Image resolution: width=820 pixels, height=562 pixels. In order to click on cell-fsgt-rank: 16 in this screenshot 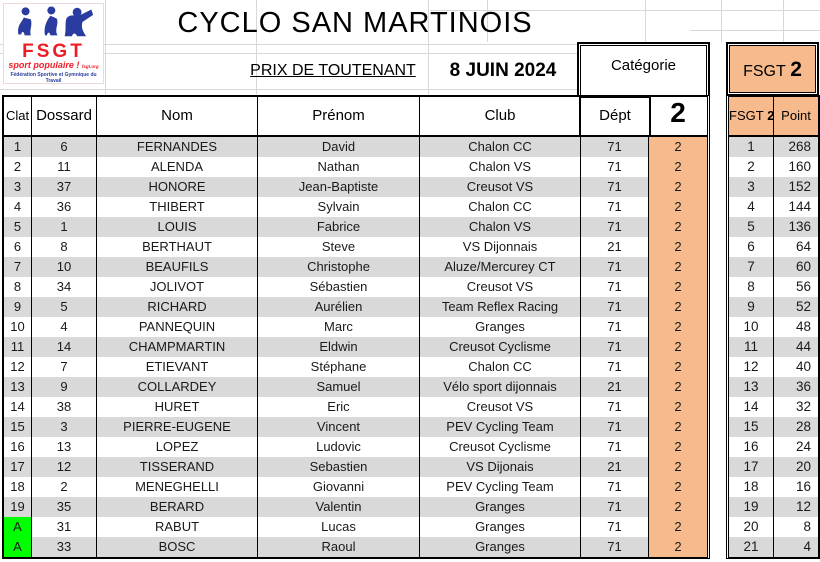, I will do `click(751, 447)`.